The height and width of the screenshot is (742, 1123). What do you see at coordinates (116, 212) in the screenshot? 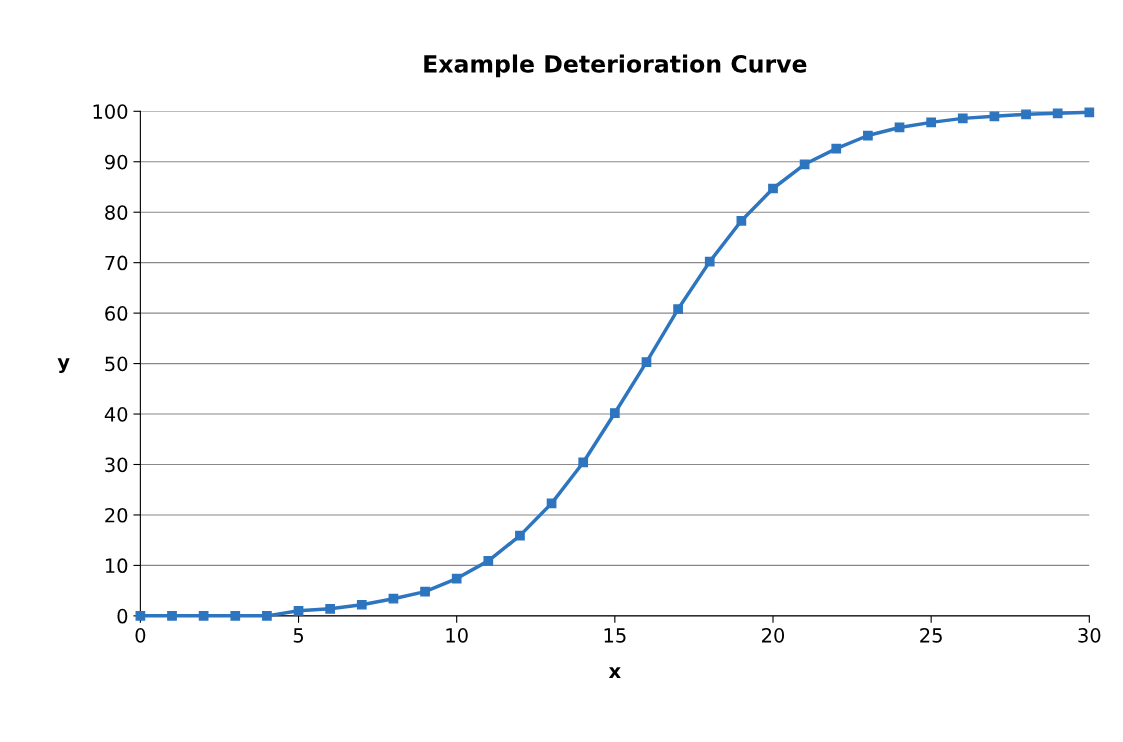
I see `y-tick-label: 80` at bounding box center [116, 212].